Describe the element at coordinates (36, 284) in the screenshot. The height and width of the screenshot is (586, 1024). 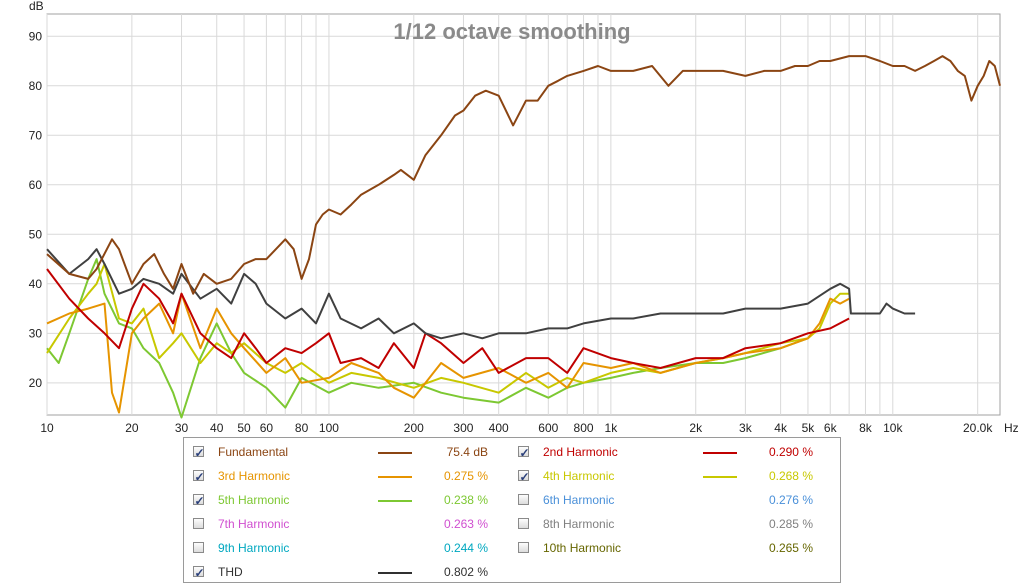
I see `y-tick-label: 40` at that location.